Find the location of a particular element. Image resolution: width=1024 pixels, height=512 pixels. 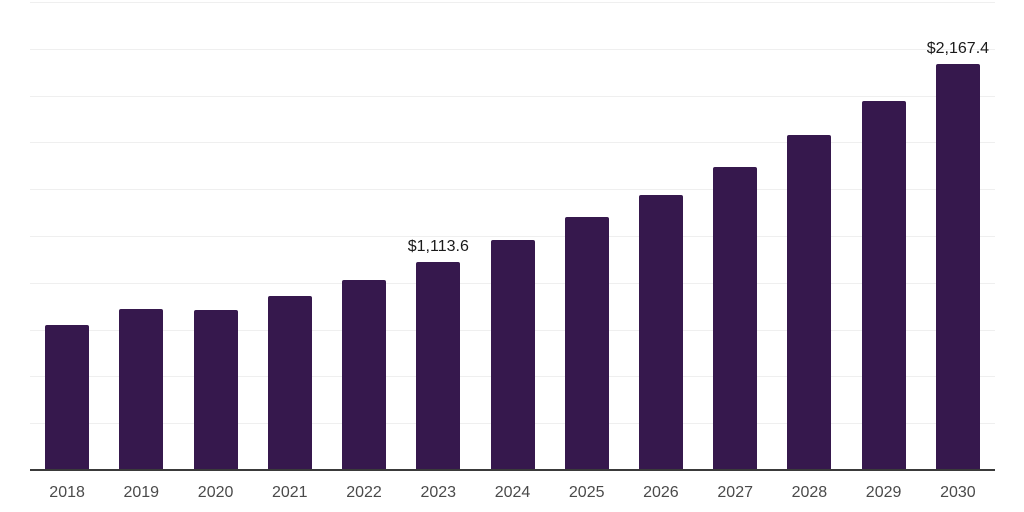

x-axis-label-2023: 2023 is located at coordinates (438, 492).